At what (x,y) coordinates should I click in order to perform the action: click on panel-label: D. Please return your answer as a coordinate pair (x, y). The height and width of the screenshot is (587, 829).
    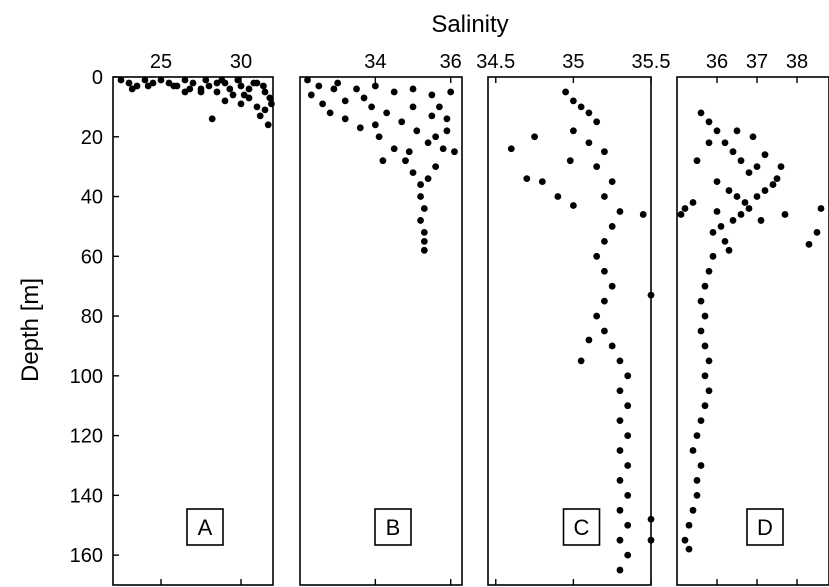
    Looking at the image, I should click on (765, 527).